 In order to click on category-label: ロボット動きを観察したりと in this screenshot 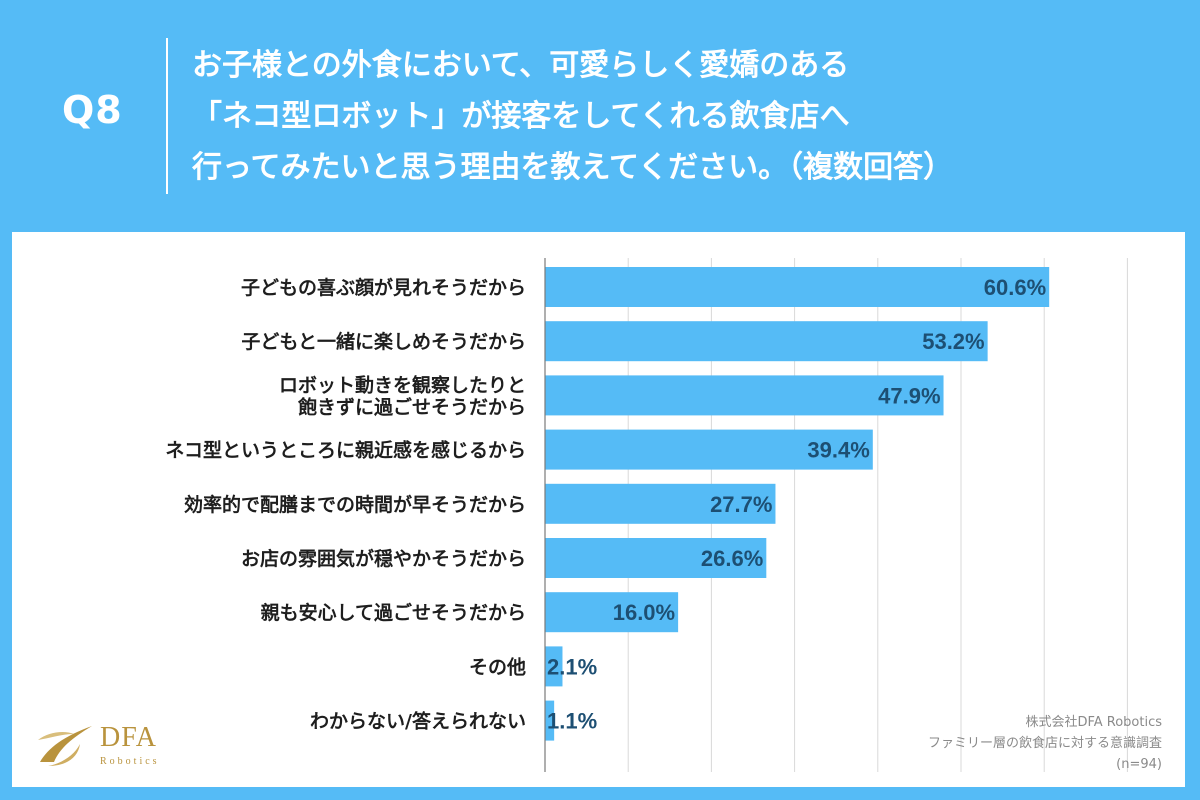, I will do `click(402, 384)`.